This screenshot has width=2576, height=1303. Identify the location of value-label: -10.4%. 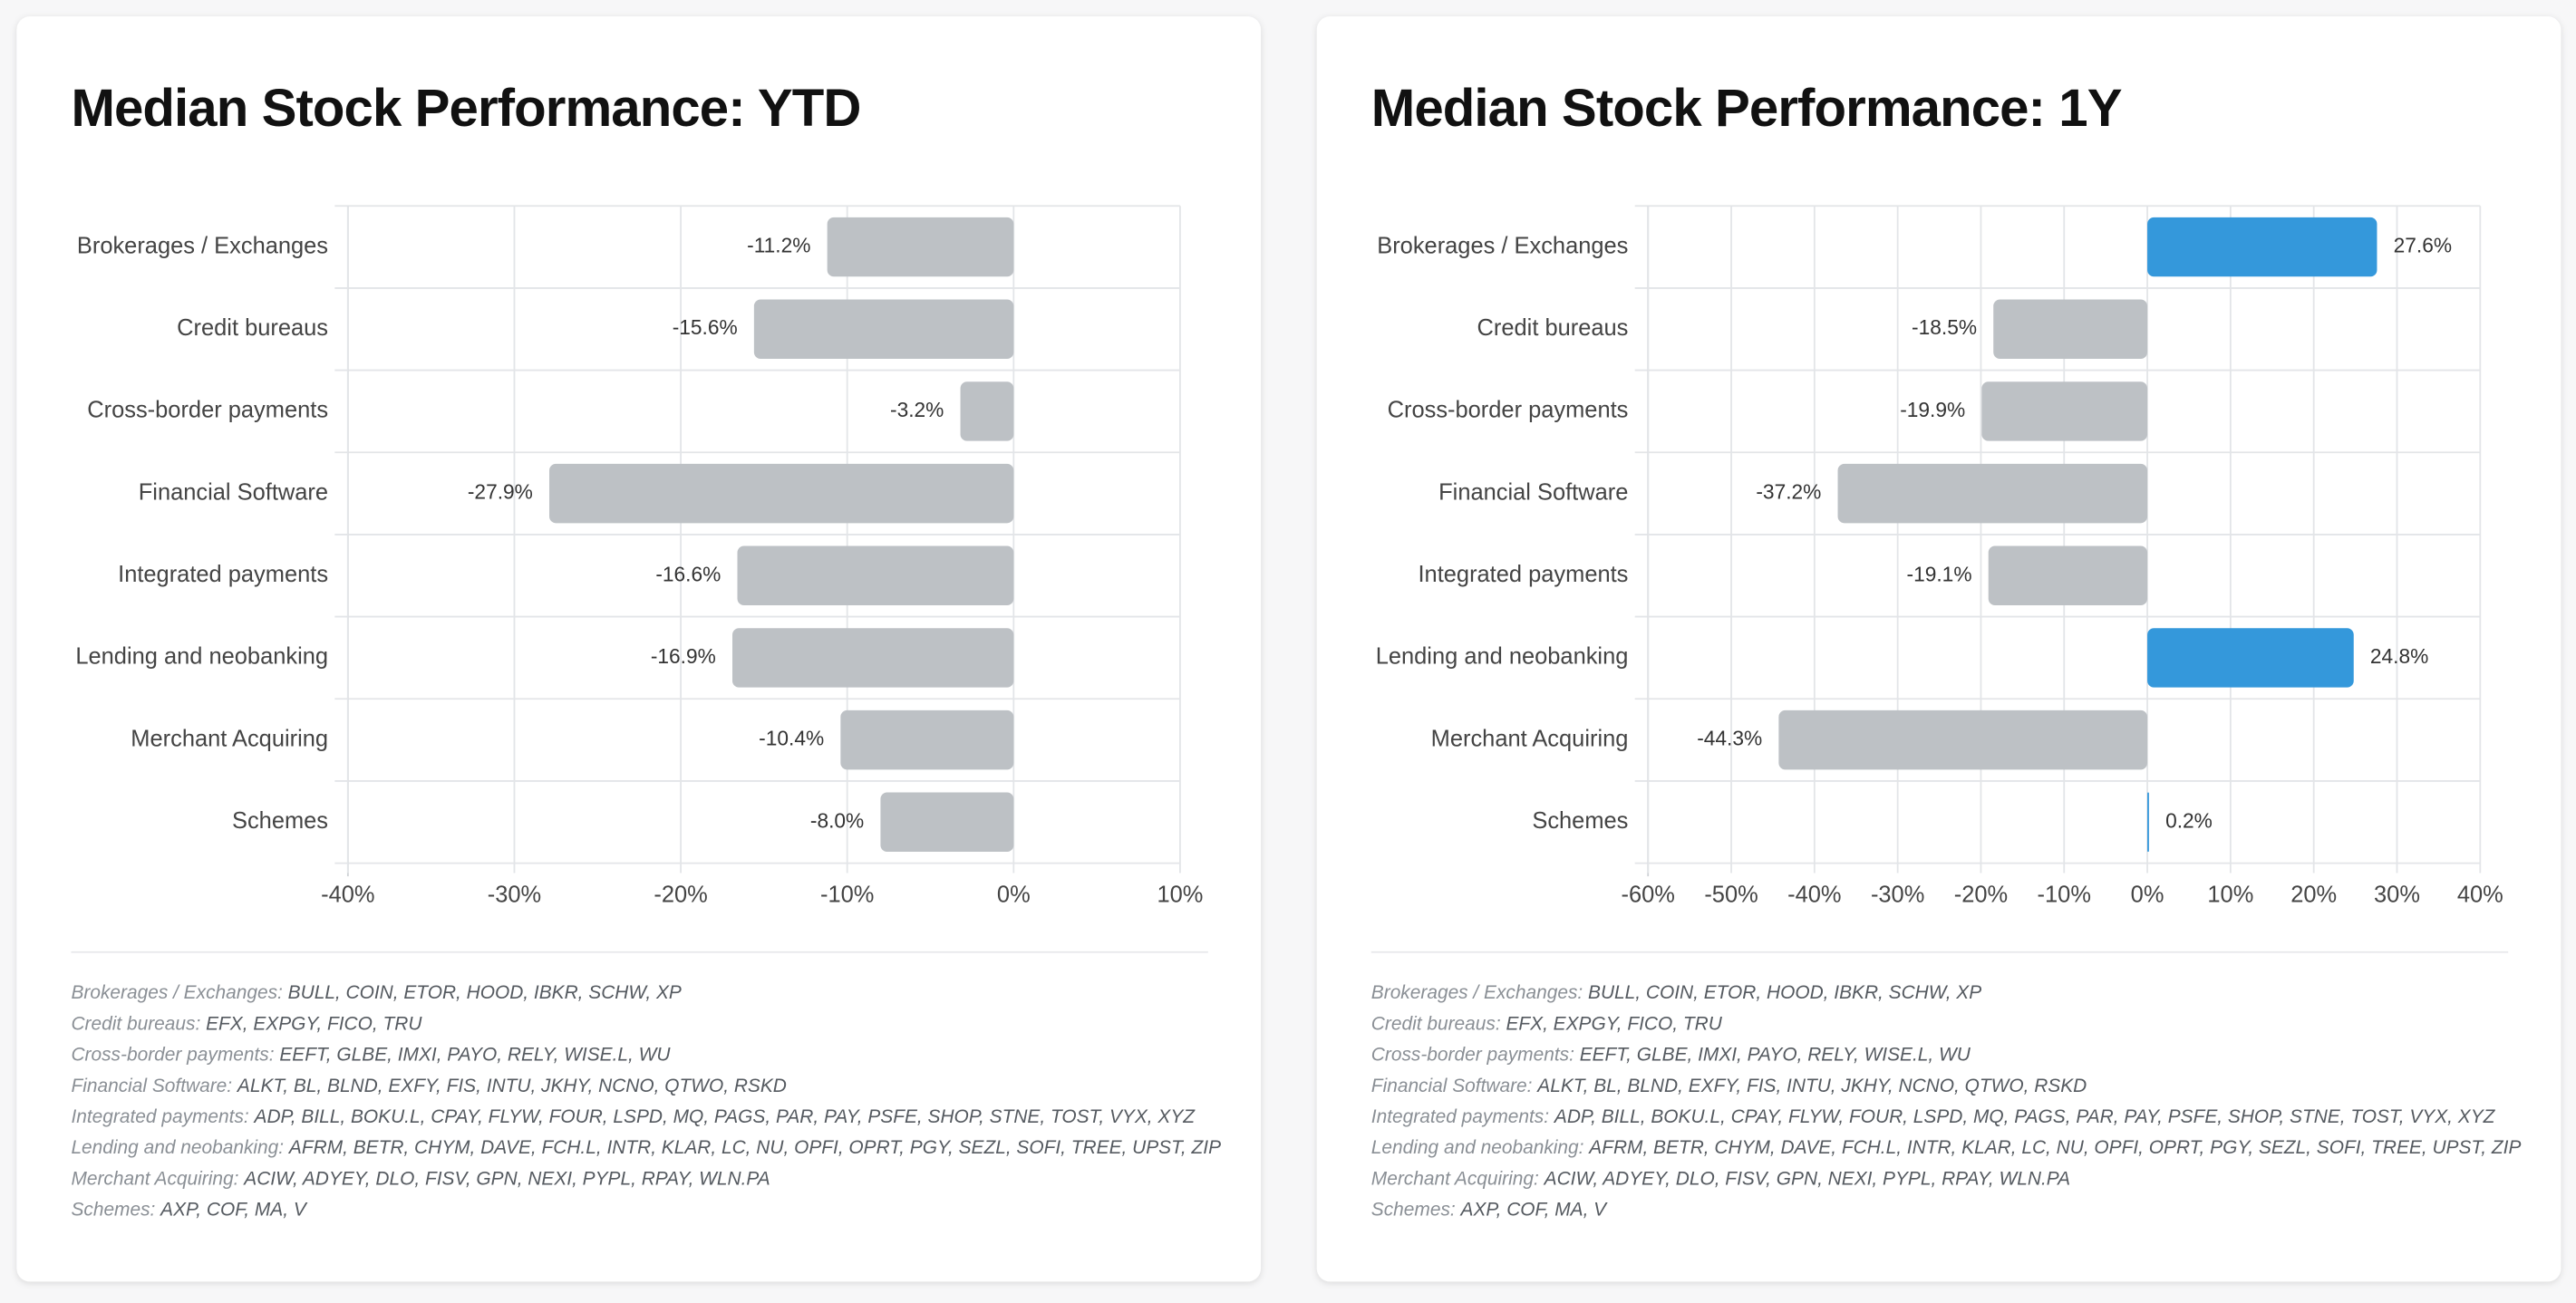
(791, 738).